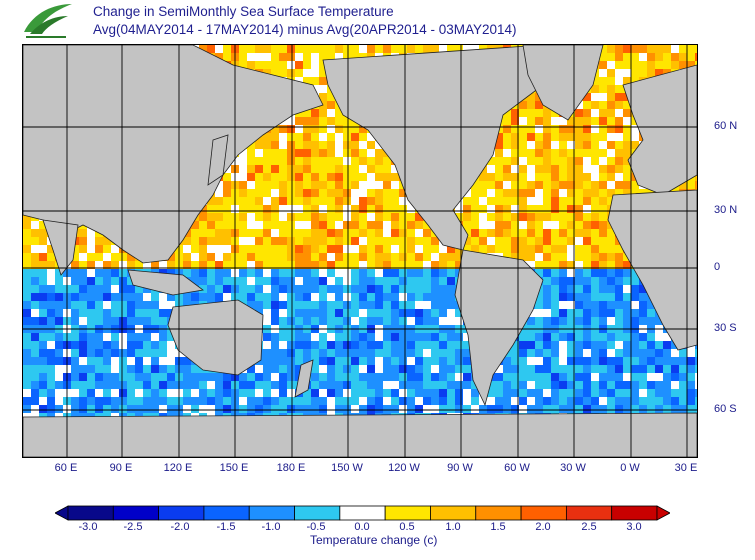 The image size is (755, 560). I want to click on africa, so click(652, 270).